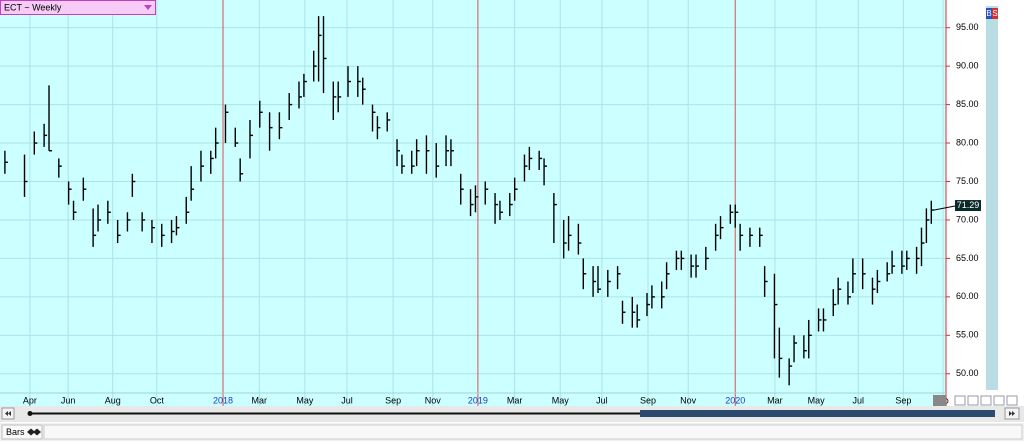  What do you see at coordinates (967, 66) in the screenshot?
I see `y-tick-label: 90.00` at bounding box center [967, 66].